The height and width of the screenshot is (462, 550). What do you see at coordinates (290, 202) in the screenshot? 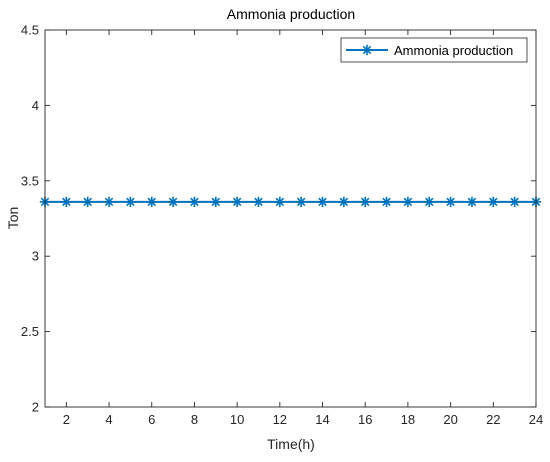
I see `series-layer` at bounding box center [290, 202].